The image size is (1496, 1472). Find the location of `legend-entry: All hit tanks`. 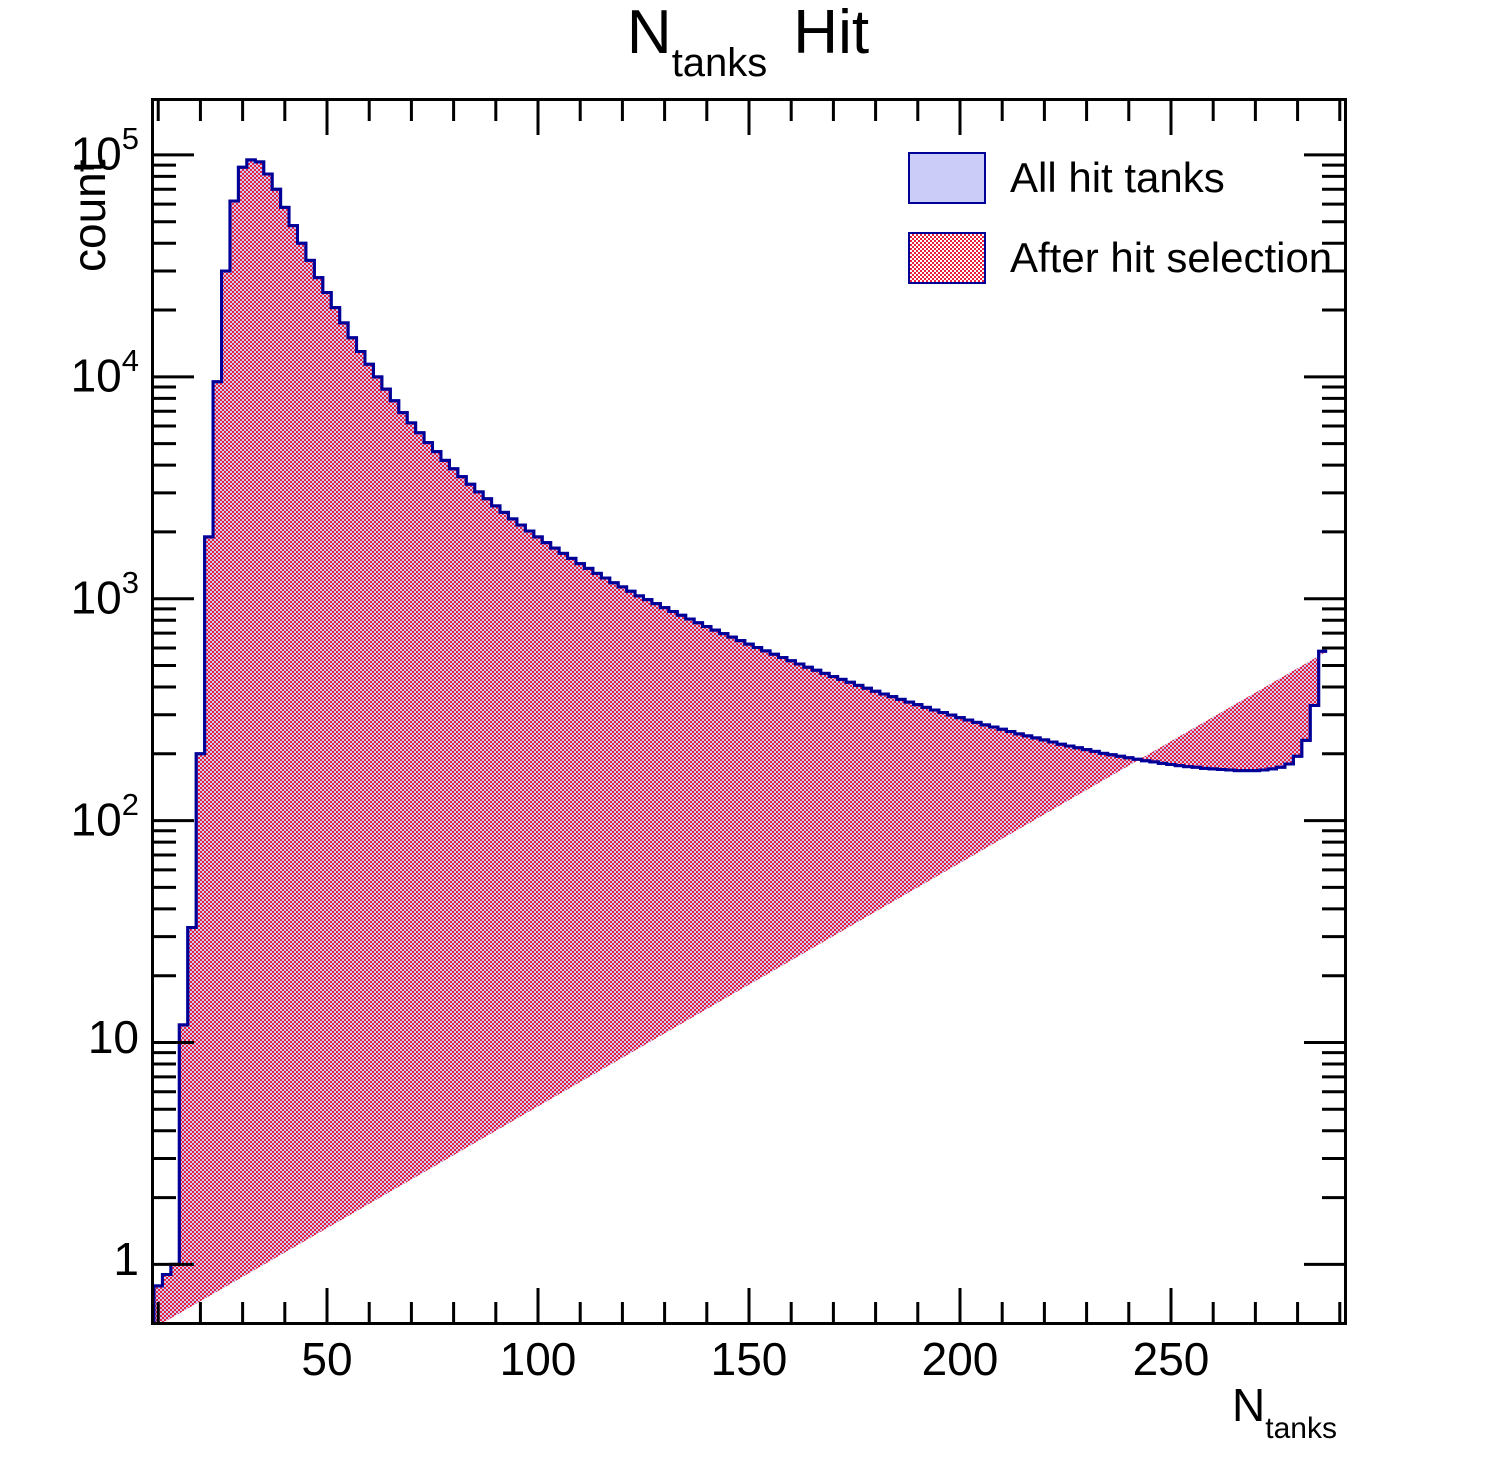

legend-entry: All hit tanks is located at coordinates (1113, 180).